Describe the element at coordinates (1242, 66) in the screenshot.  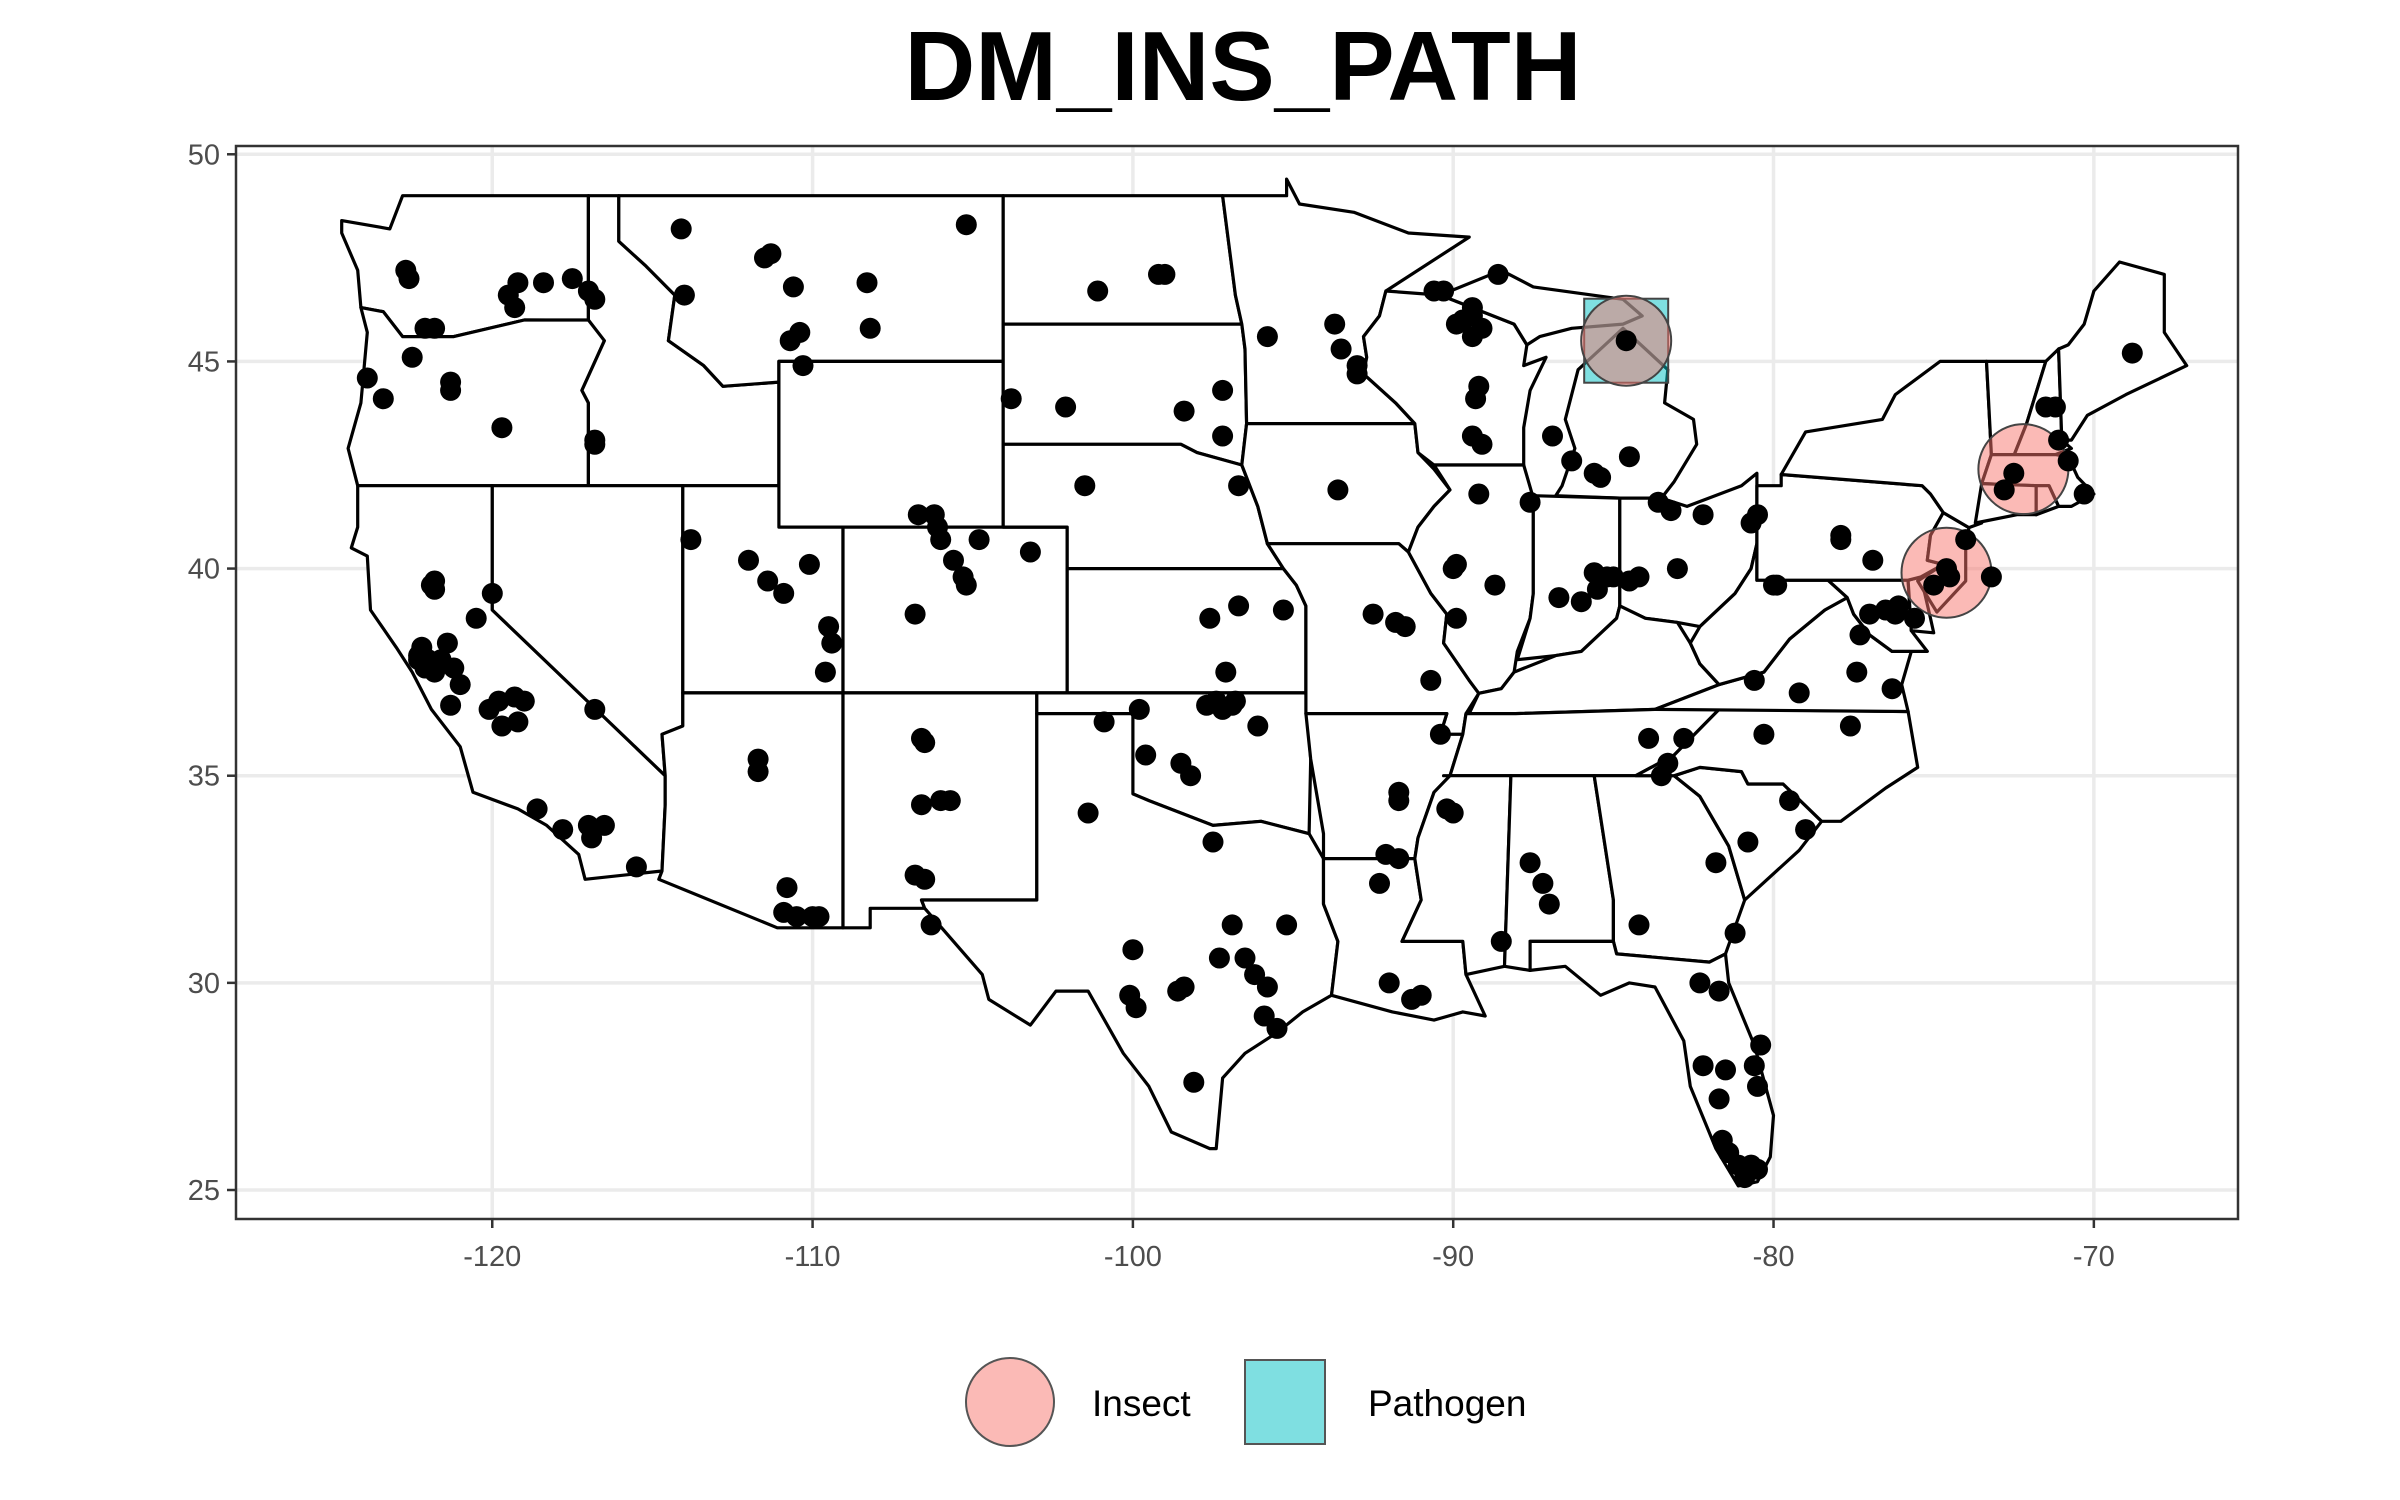
I see `chart-title: DM_INS_PATH` at that location.